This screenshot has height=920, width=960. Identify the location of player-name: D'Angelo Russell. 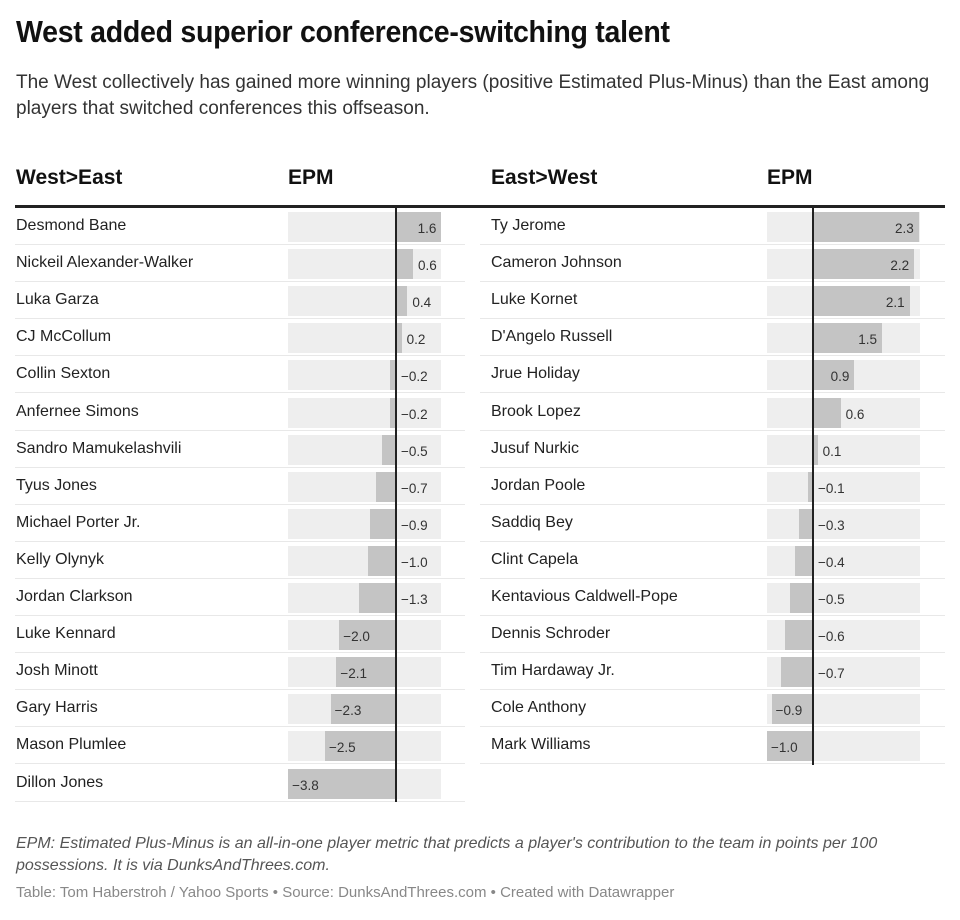
(552, 337).